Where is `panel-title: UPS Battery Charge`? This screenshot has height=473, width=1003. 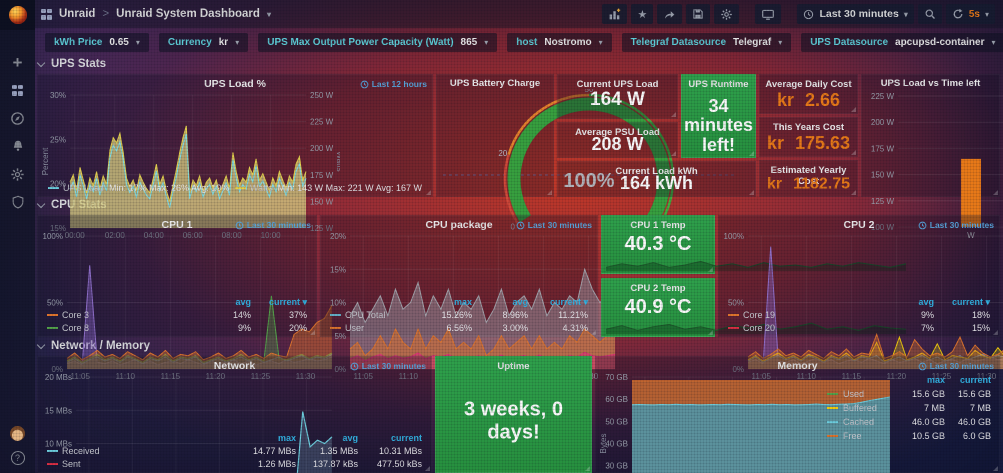 panel-title: UPS Battery Charge is located at coordinates (495, 83).